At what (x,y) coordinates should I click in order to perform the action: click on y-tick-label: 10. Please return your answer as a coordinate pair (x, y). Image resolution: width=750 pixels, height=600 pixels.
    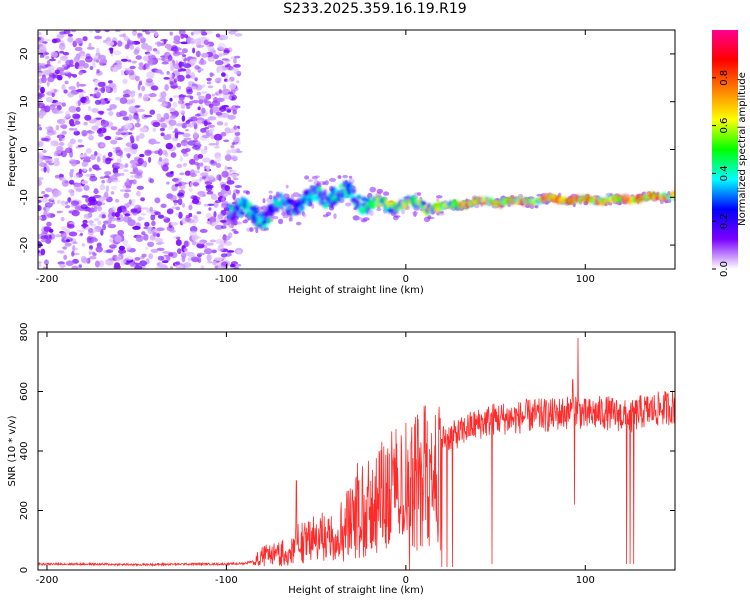
    Looking at the image, I should click on (24, 101).